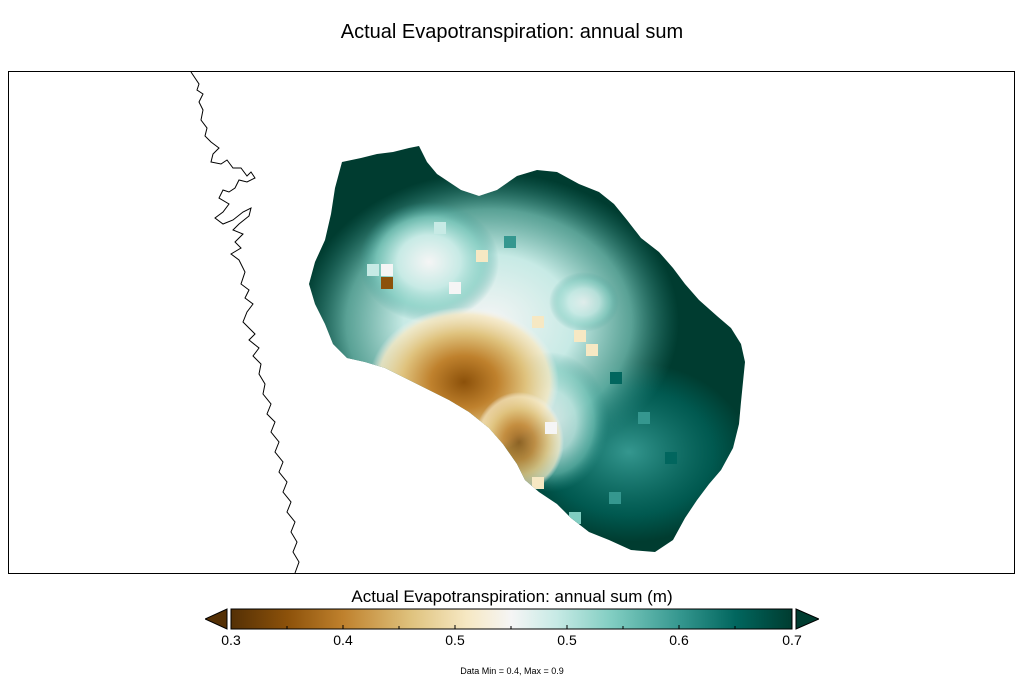  What do you see at coordinates (679, 640) in the screenshot?
I see `colorbar-tick-label: 0.6` at bounding box center [679, 640].